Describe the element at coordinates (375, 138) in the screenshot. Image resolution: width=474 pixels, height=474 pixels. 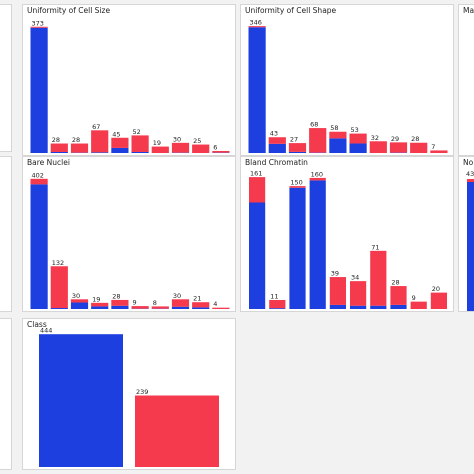
I see `data-label-cell-shape-7: 32` at that location.